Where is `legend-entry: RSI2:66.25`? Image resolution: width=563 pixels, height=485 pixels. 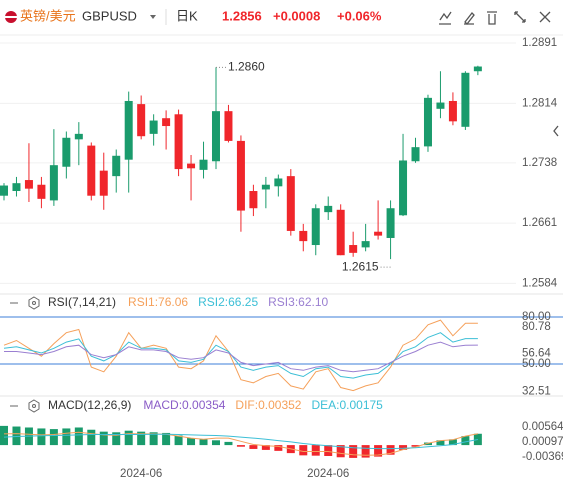
legend-entry: RSI2:66.25 is located at coordinates (228, 302).